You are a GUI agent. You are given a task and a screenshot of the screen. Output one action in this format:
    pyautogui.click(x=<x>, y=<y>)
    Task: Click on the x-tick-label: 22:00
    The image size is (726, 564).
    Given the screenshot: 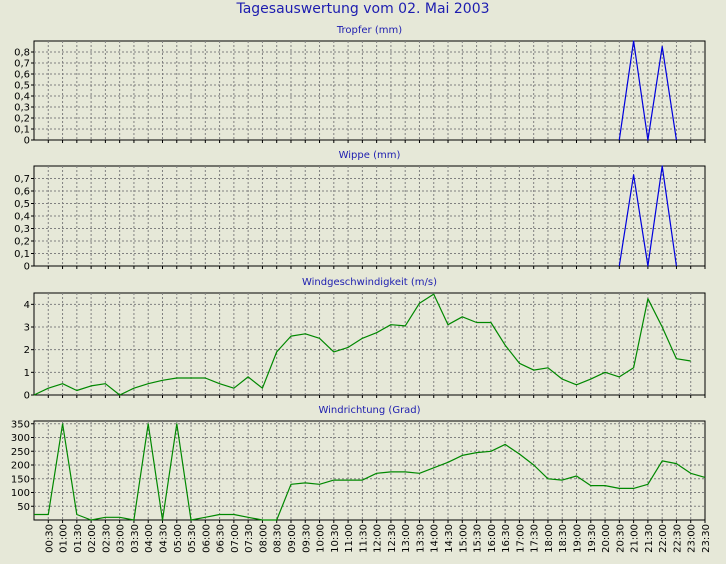 What is the action you would take?
    pyautogui.click(x=663, y=538)
    